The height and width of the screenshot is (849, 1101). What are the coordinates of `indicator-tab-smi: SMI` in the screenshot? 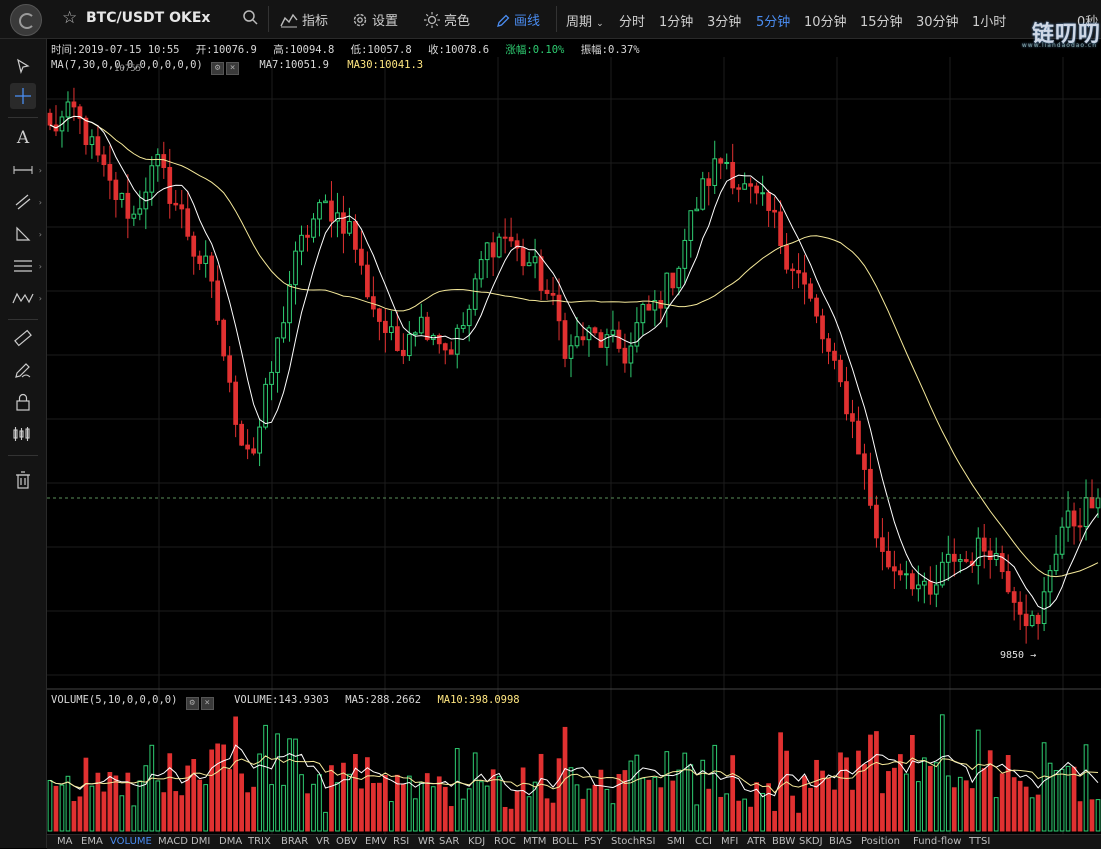 It's located at (676, 841).